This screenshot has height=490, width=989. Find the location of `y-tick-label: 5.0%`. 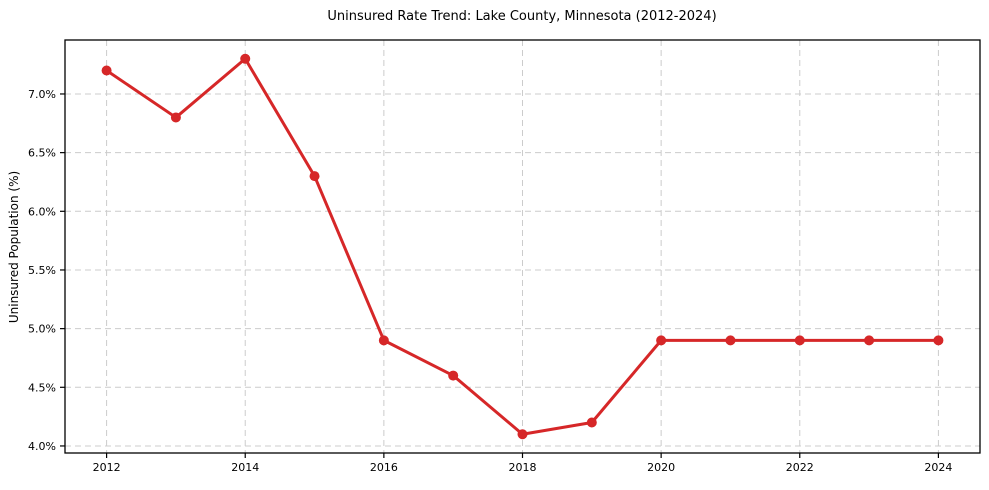

y-tick-label: 5.0% is located at coordinates (42, 329).